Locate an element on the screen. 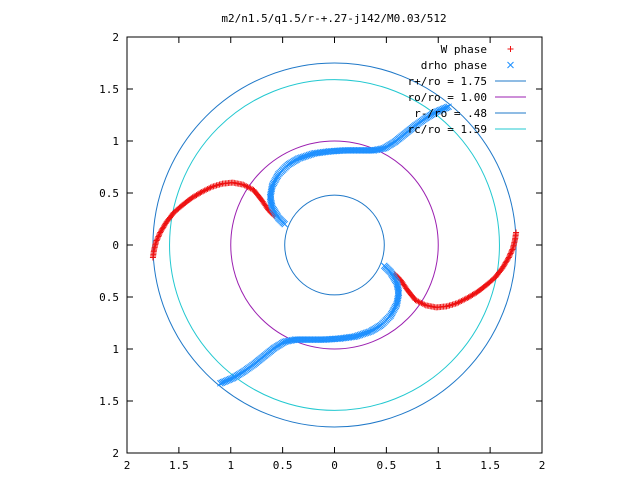  chart-title: m2/n1.5/q1.5/r-+.27-j142/M0.03/512 is located at coordinates (333, 18).